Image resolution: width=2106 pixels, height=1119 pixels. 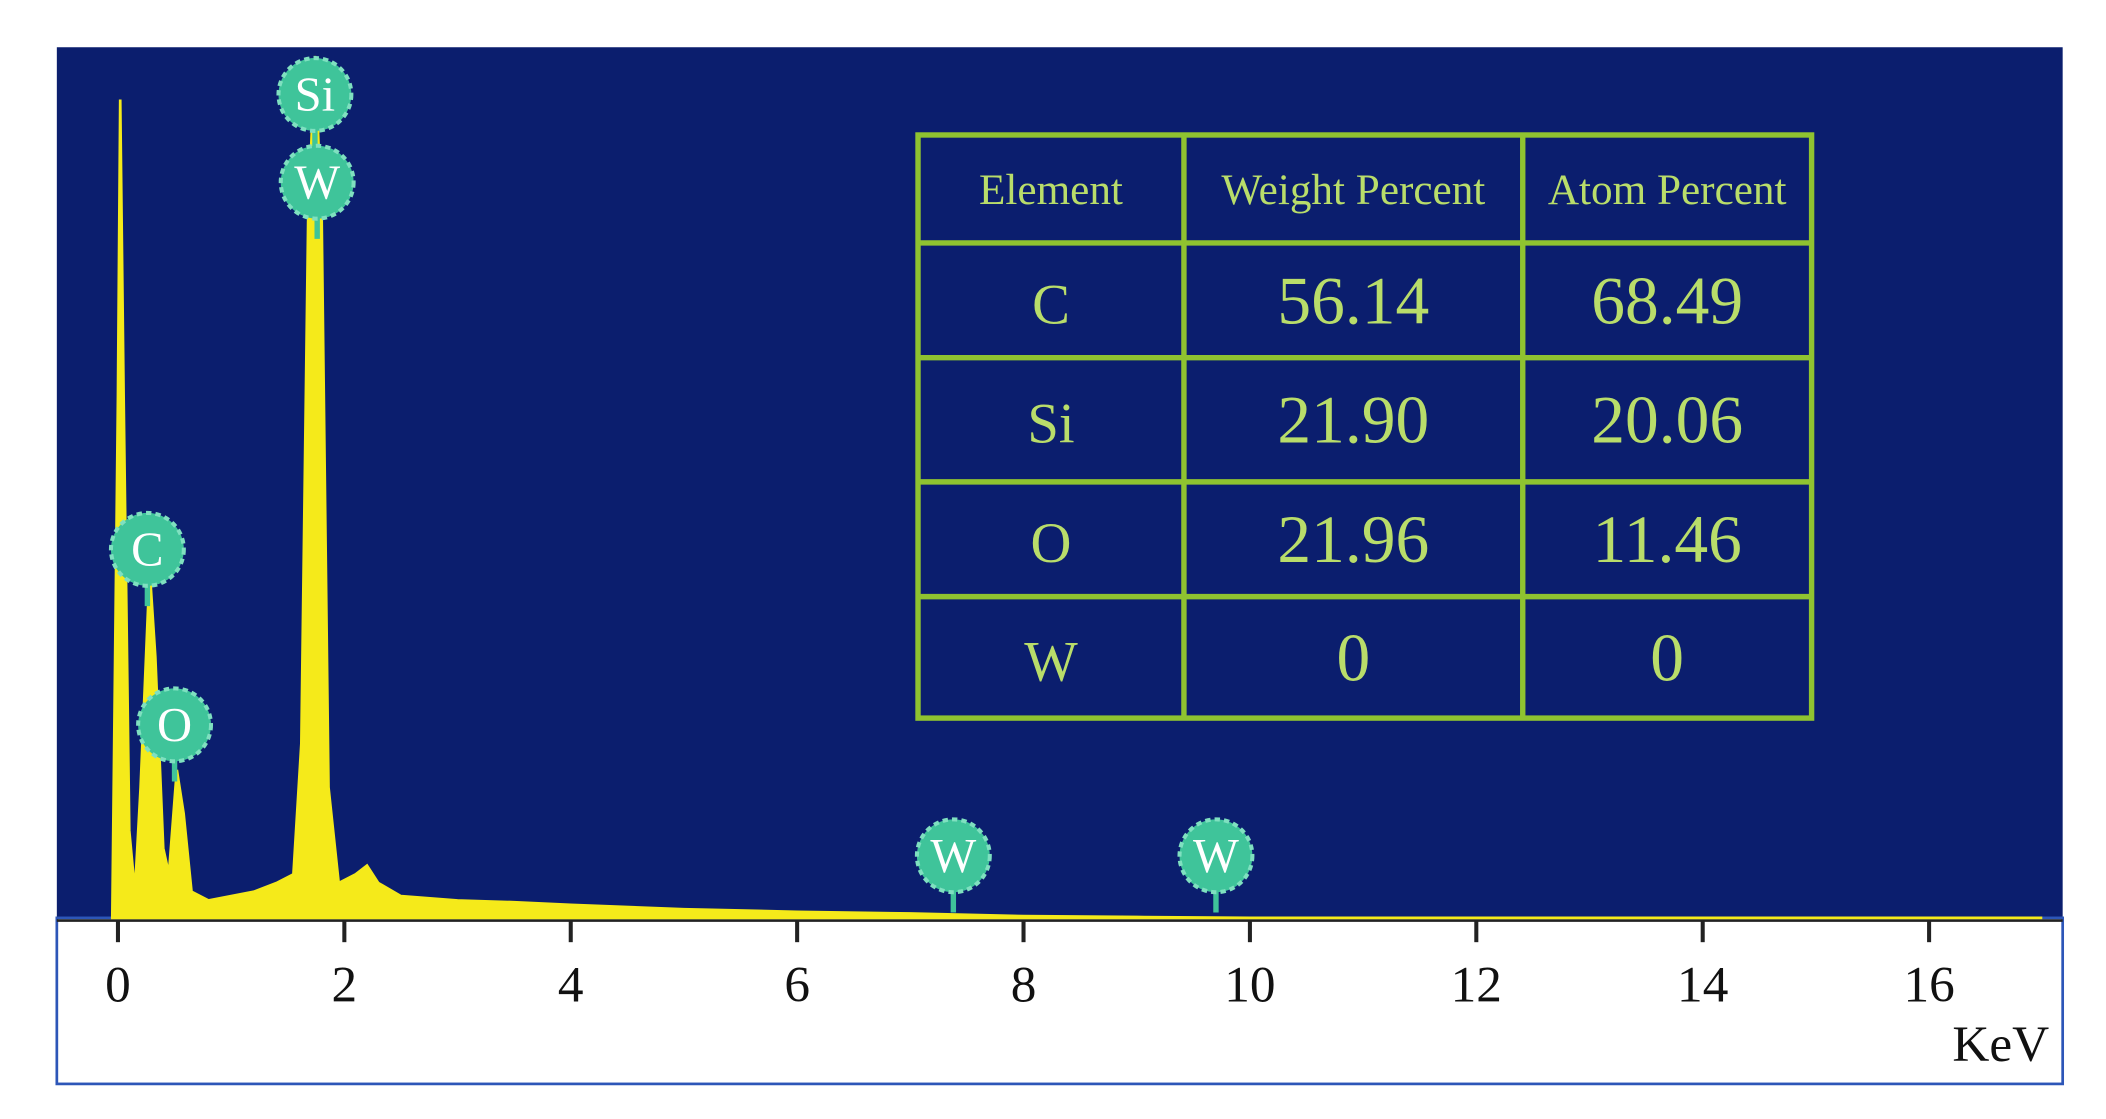 I want to click on peak-label: C, so click(x=147, y=550).